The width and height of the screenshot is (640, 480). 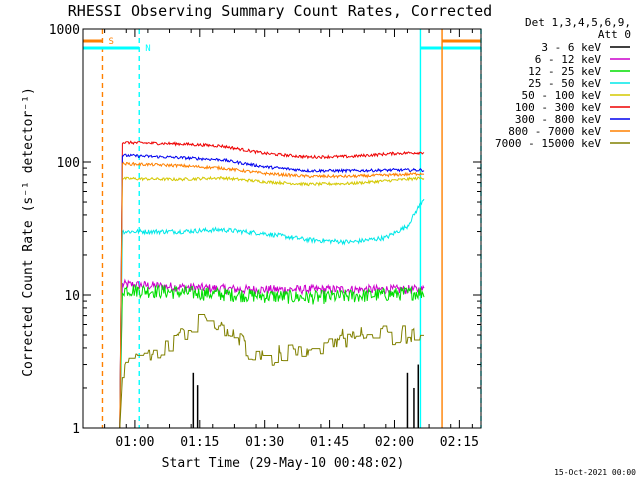 What do you see at coordinates (147, 49) in the screenshot?
I see `marker-label-1: N` at bounding box center [147, 49].